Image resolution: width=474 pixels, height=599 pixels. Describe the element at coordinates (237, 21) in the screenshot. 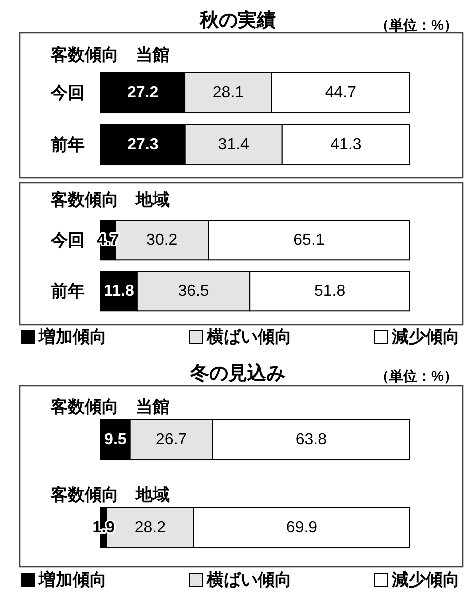

I see `chart-title: 秋の実績` at that location.